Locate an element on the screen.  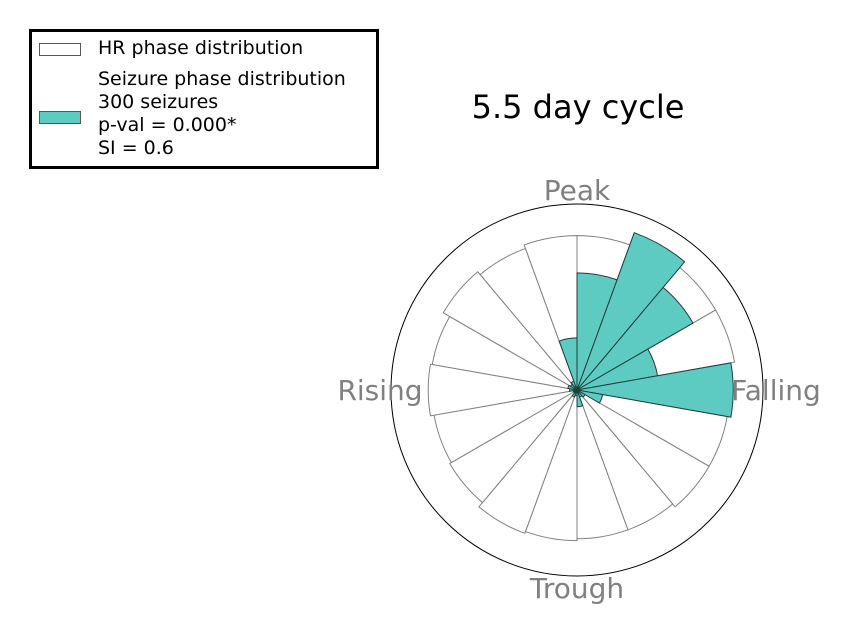
label-trough: Trough is located at coordinates (576, 588).